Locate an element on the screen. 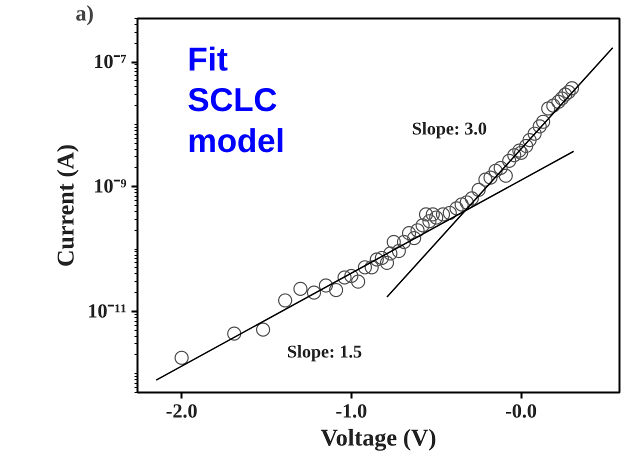 This screenshot has height=454, width=621. y-axis-title: Current (A) is located at coordinates (67, 205).